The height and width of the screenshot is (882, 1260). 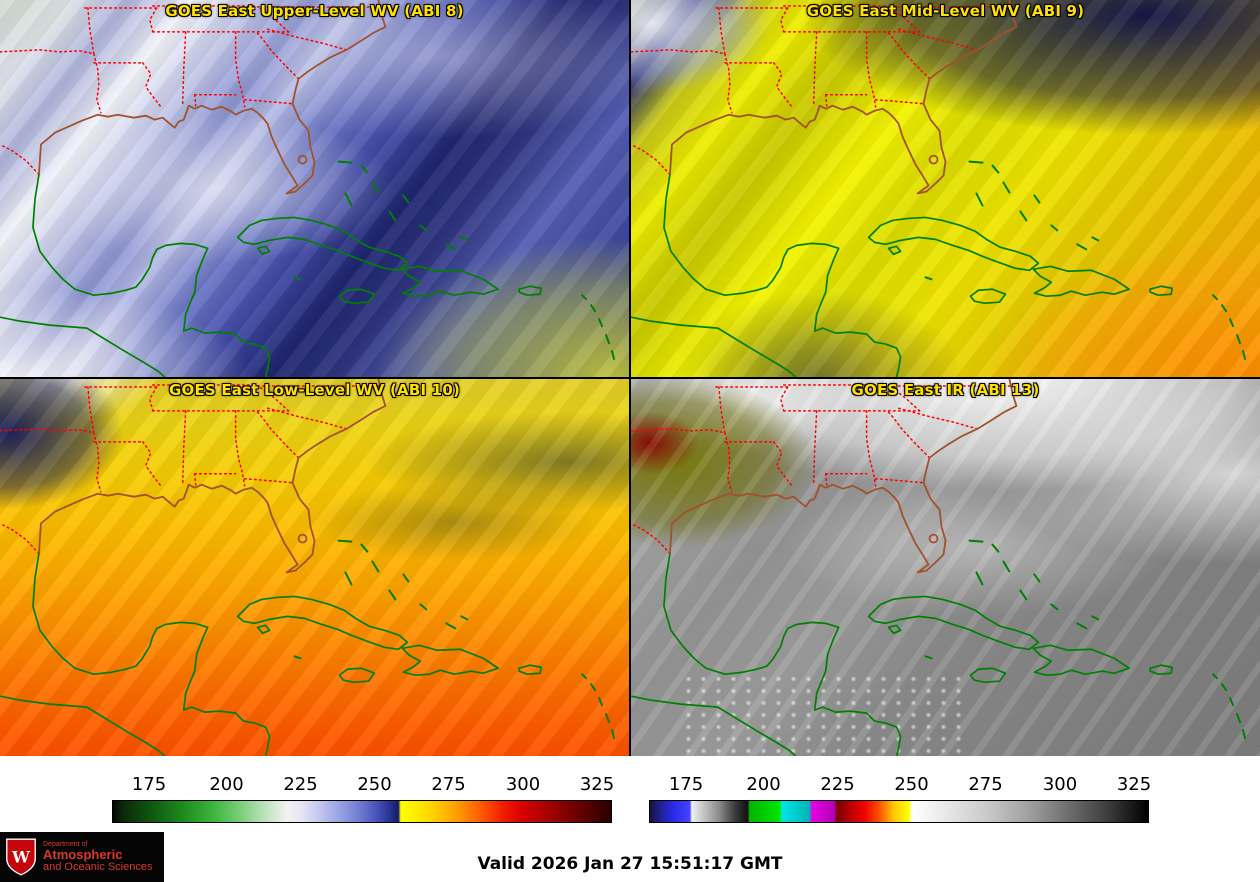 I want to click on panel-title-abi8: GOES East Upper-Level WV (ABI 8), so click(x=314, y=11).